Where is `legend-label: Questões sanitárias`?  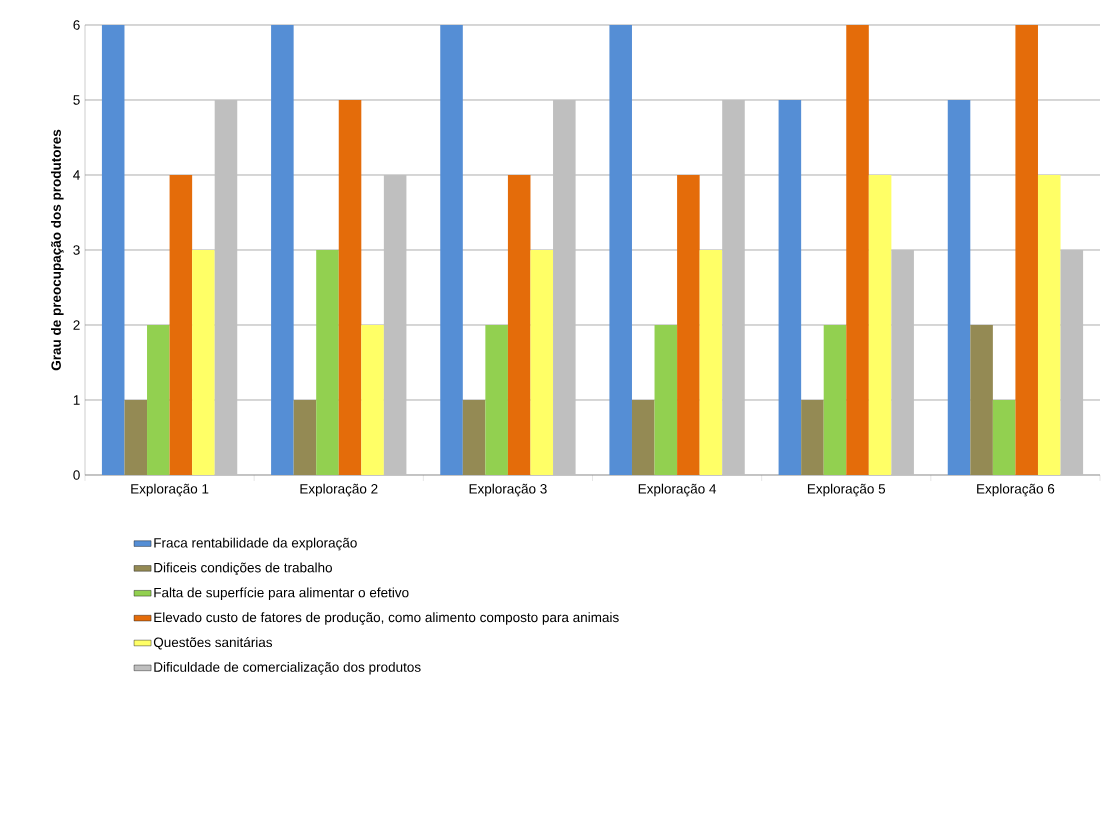
legend-label: Questões sanitárias is located at coordinates (213, 643).